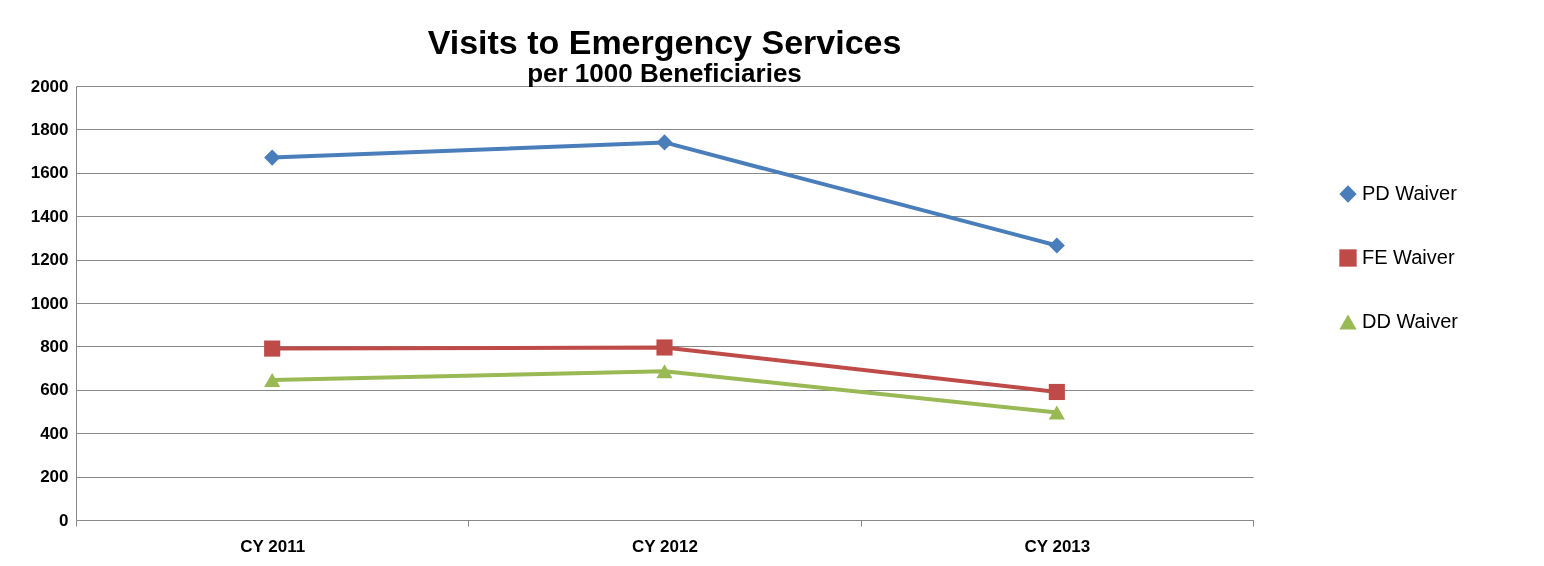 The height and width of the screenshot is (566, 1544). What do you see at coordinates (49, 129) in the screenshot?
I see `y-tick-label: 1800` at bounding box center [49, 129].